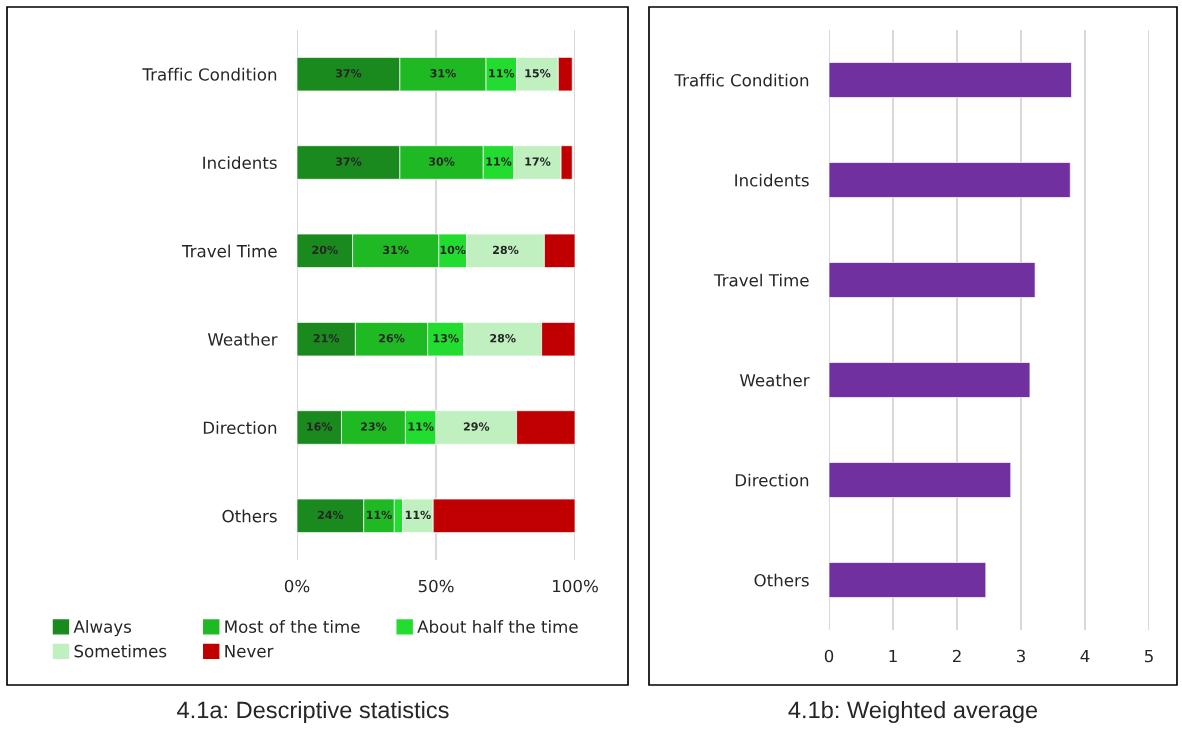  I want to click on data-label: 20%, so click(325, 250).